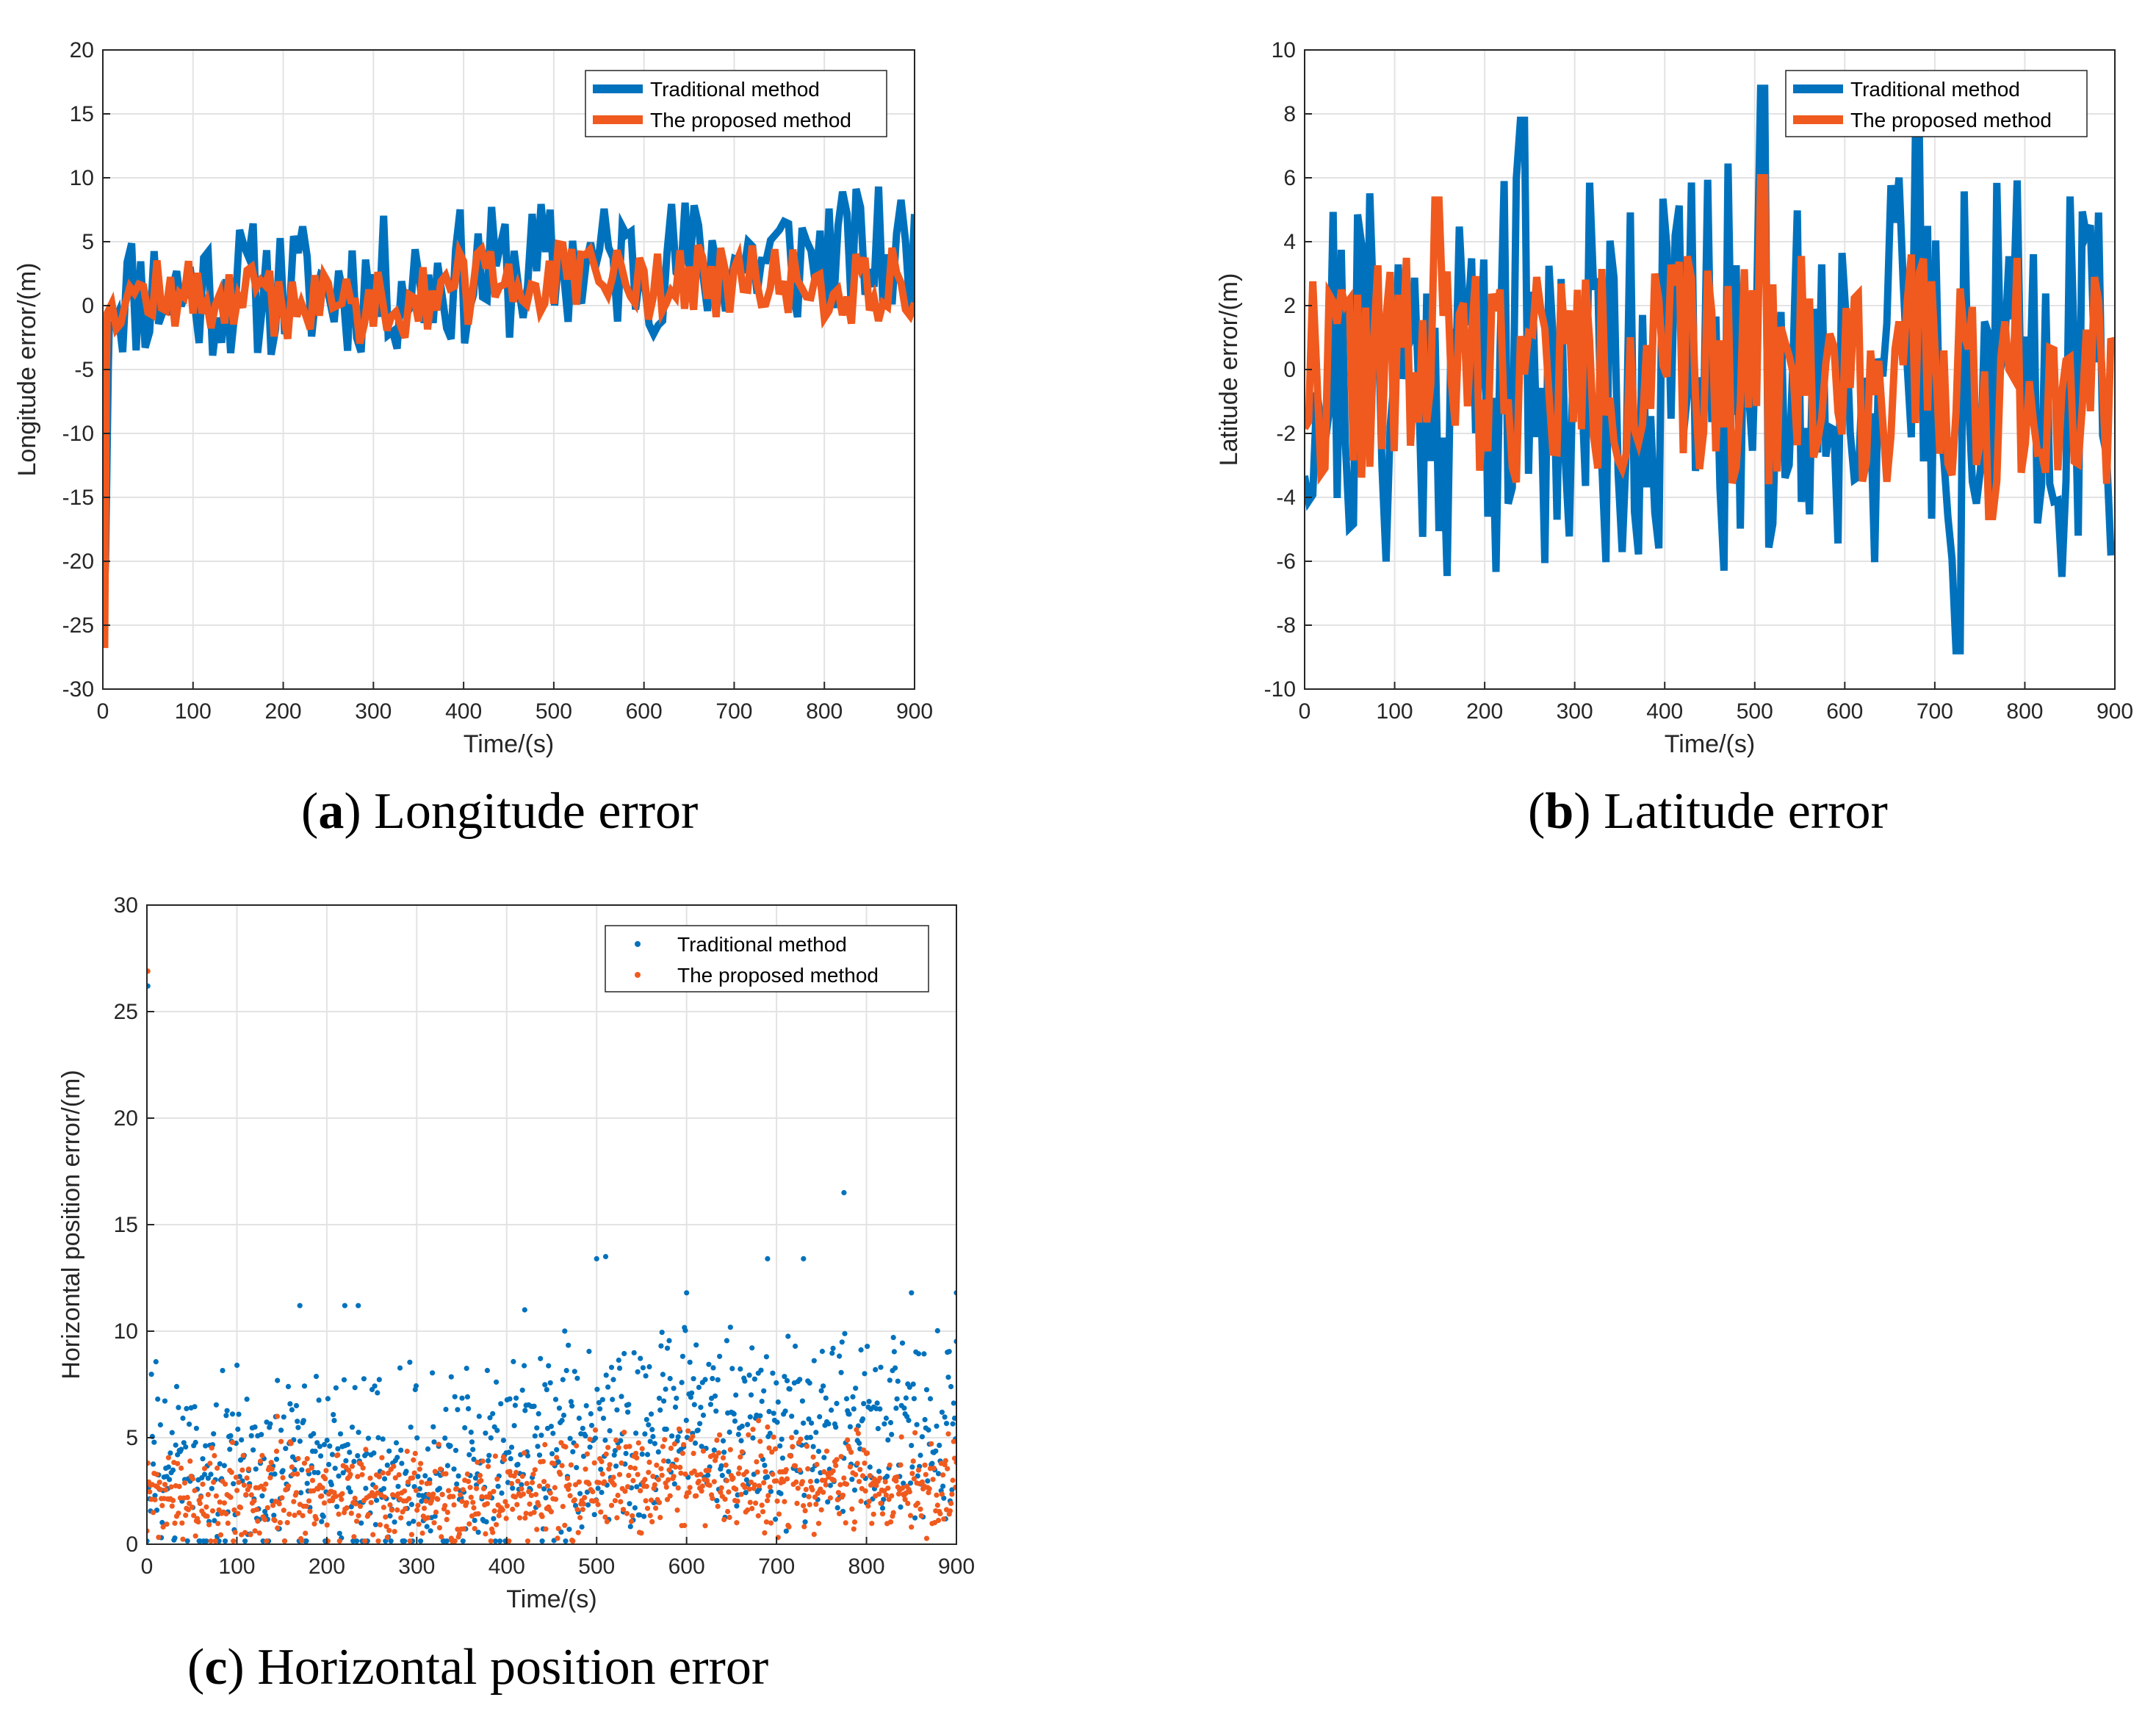 This screenshot has height=1722, width=2156. I want to click on x-tick-label: 0, so click(1305, 711).